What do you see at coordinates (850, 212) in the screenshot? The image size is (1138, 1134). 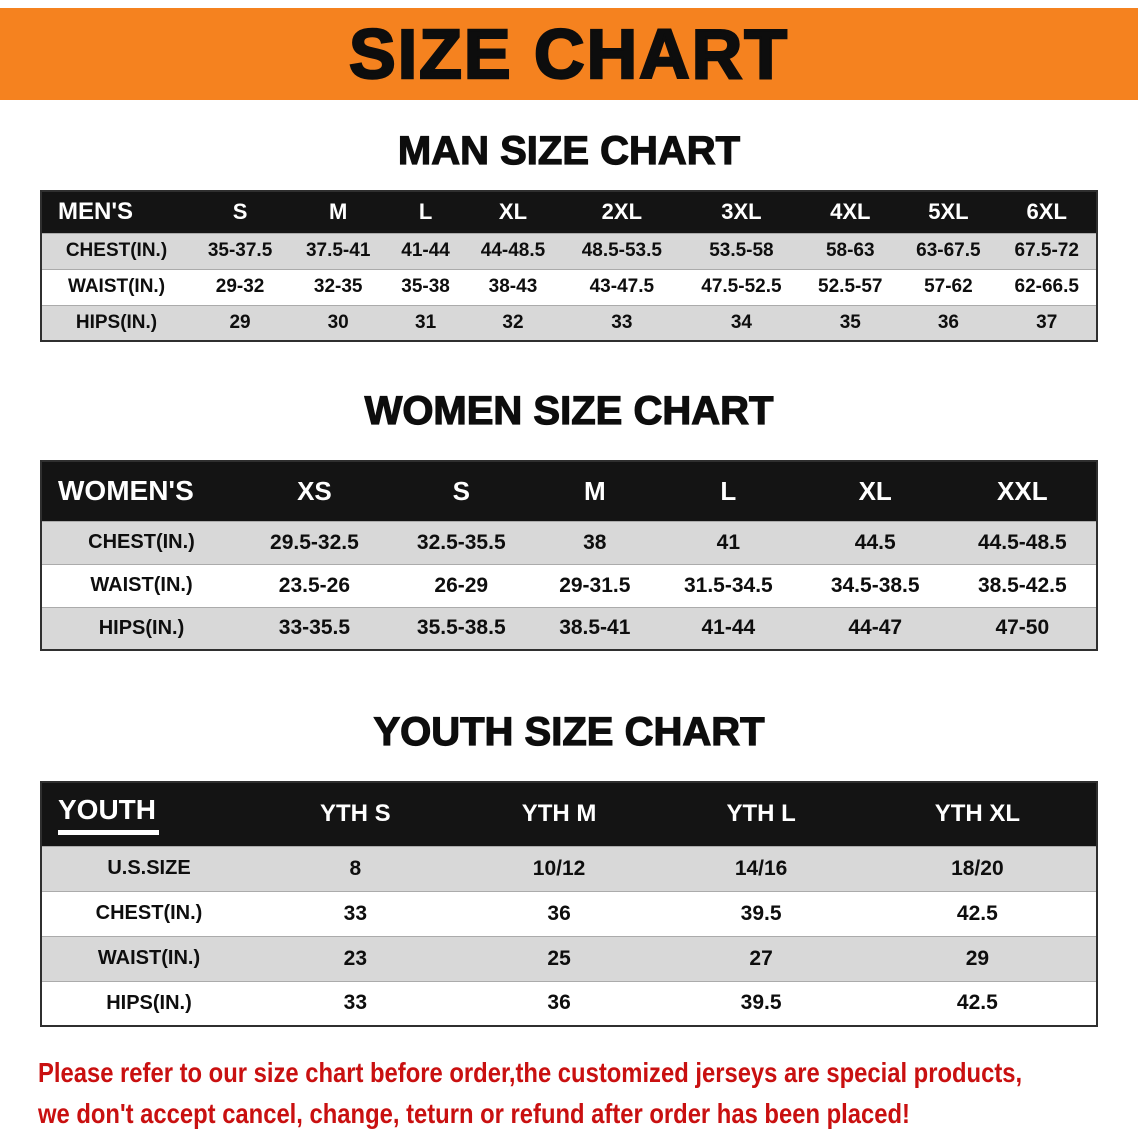 I see `men-col-header: 4XL` at bounding box center [850, 212].